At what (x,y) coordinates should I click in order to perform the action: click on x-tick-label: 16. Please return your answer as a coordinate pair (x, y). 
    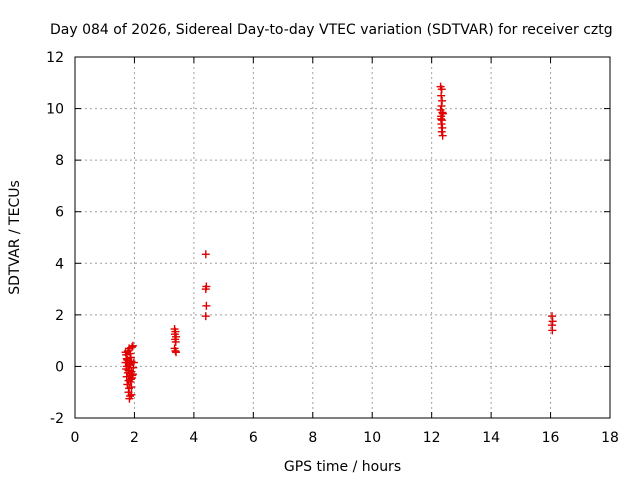
    Looking at the image, I should click on (551, 438).